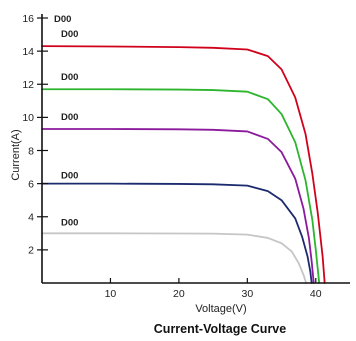 This screenshot has height=341, width=356. What do you see at coordinates (69, 117) in the screenshot?
I see `curve-annotation-4: D00` at bounding box center [69, 117].